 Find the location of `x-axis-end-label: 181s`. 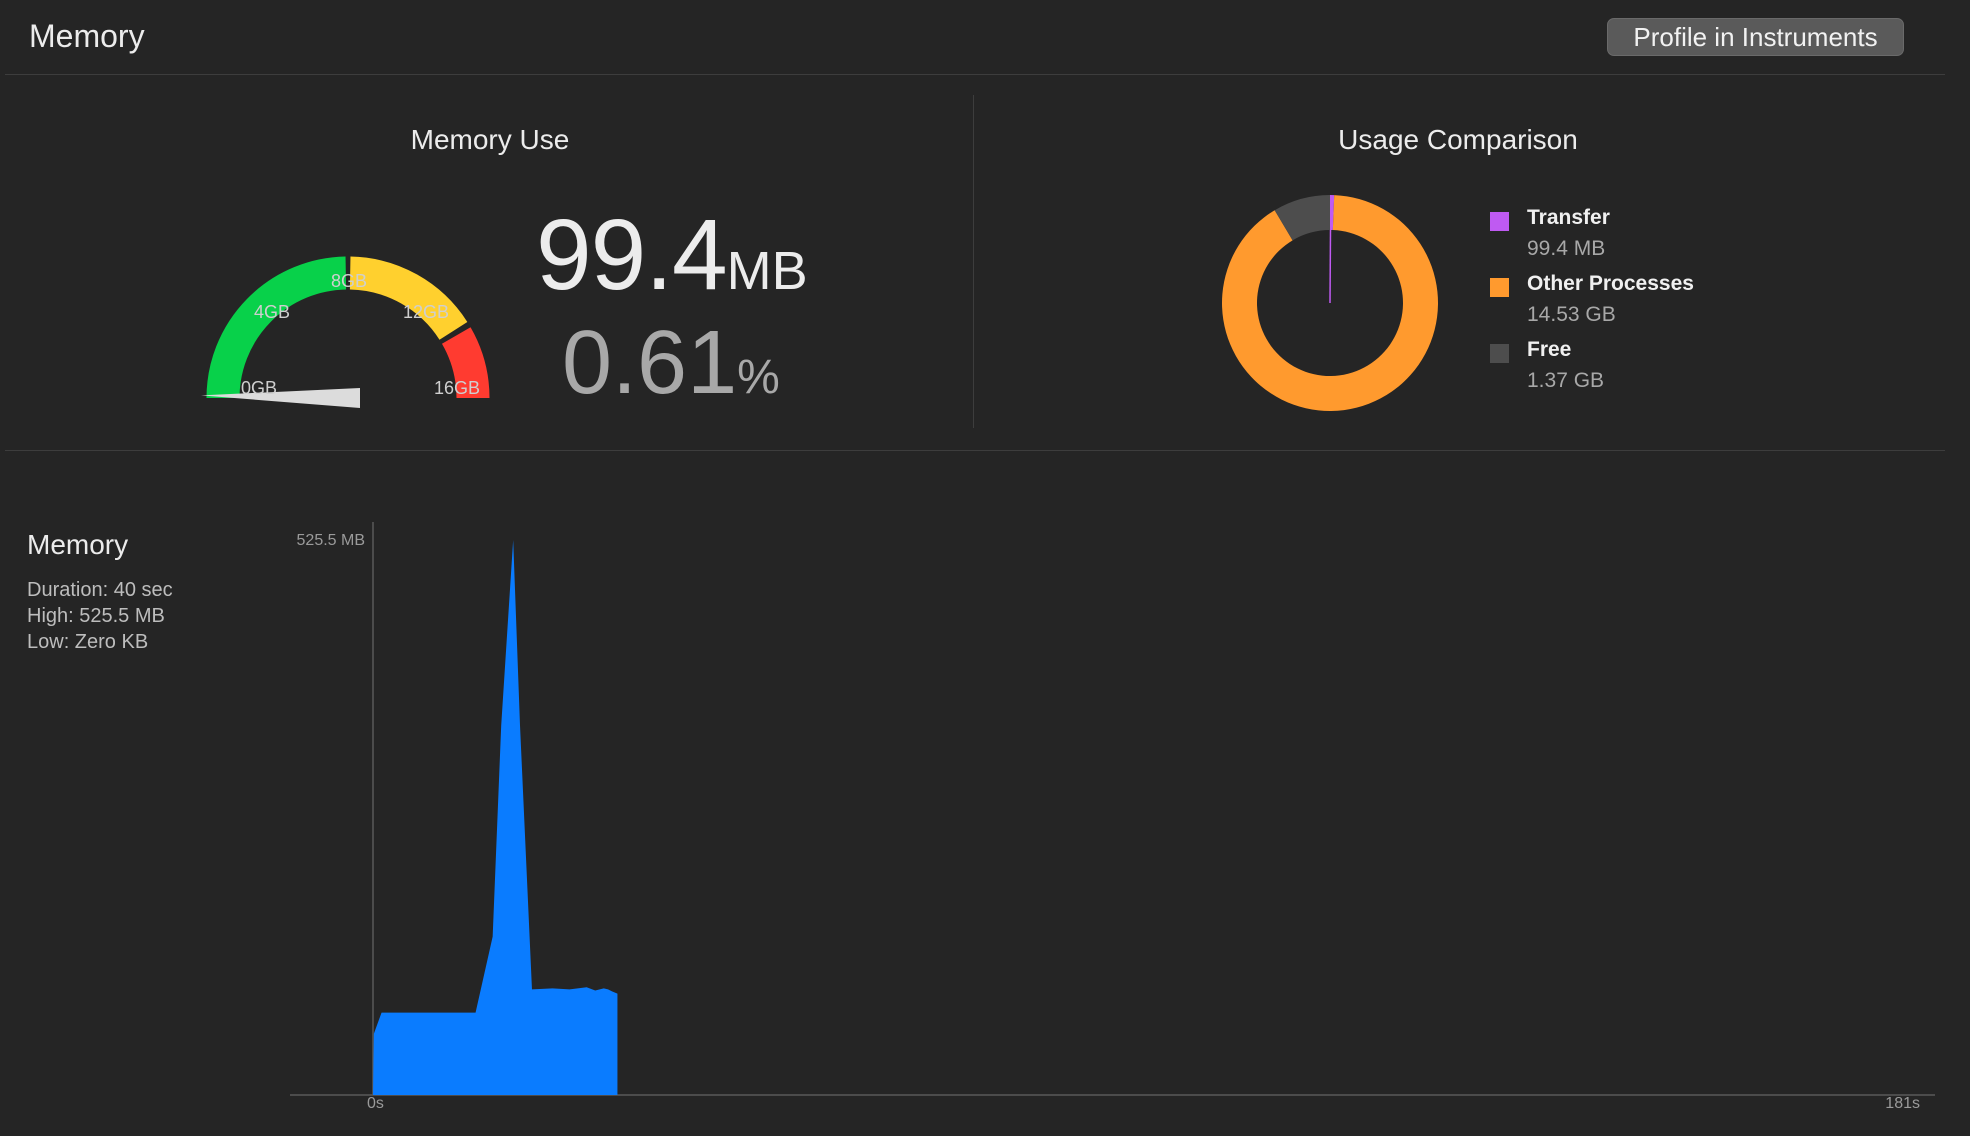

x-axis-end-label: 181s is located at coordinates (1902, 1103).